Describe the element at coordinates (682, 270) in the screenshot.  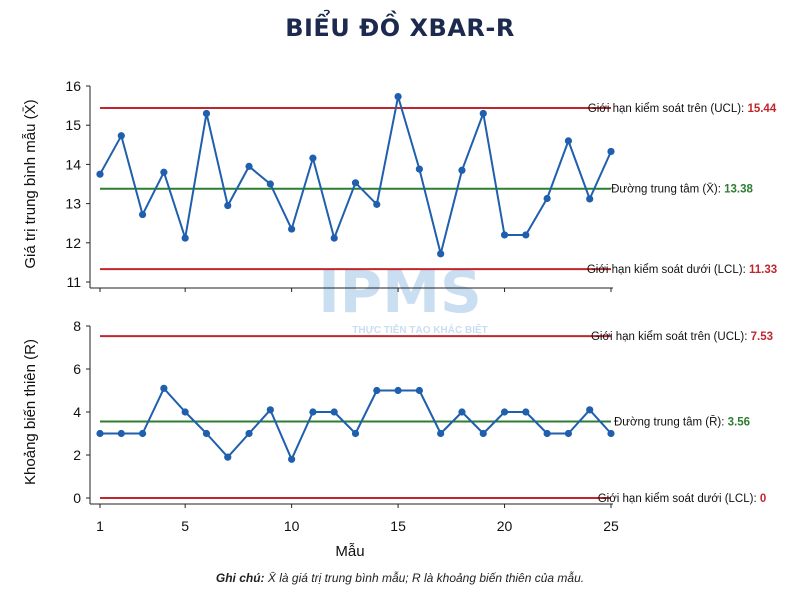
I see `xbar-control-line-label: Giới hạn kiểm soát dưới (LCL): 11.33` at that location.